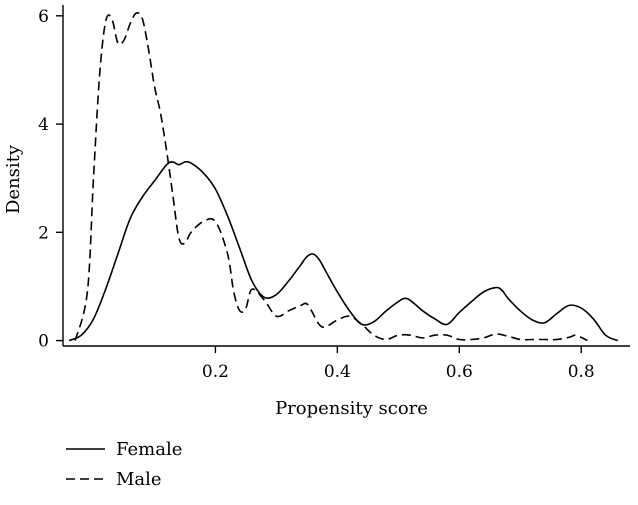 The height and width of the screenshot is (505, 638). I want to click on legend-label-female: Female, so click(149, 449).